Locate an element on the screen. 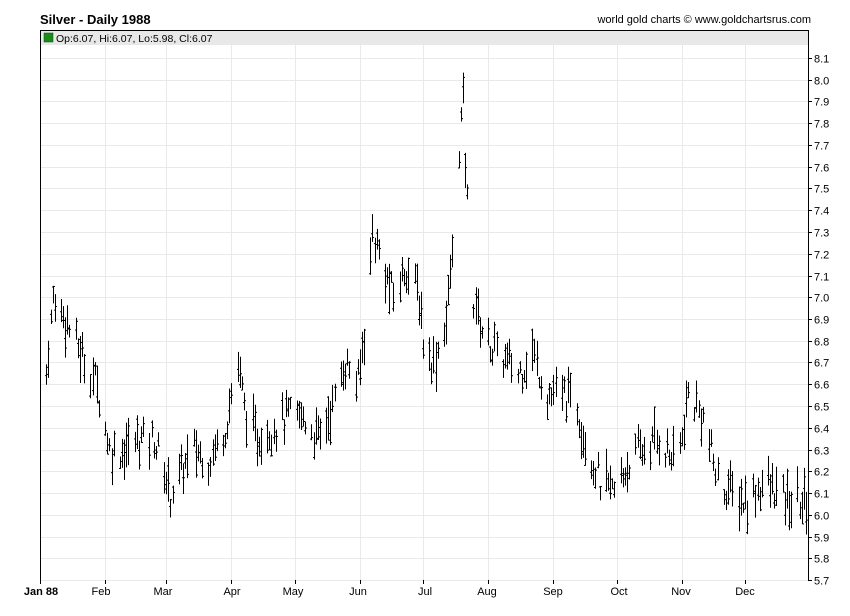  y-tick-label: 6.2 is located at coordinates (821, 473).